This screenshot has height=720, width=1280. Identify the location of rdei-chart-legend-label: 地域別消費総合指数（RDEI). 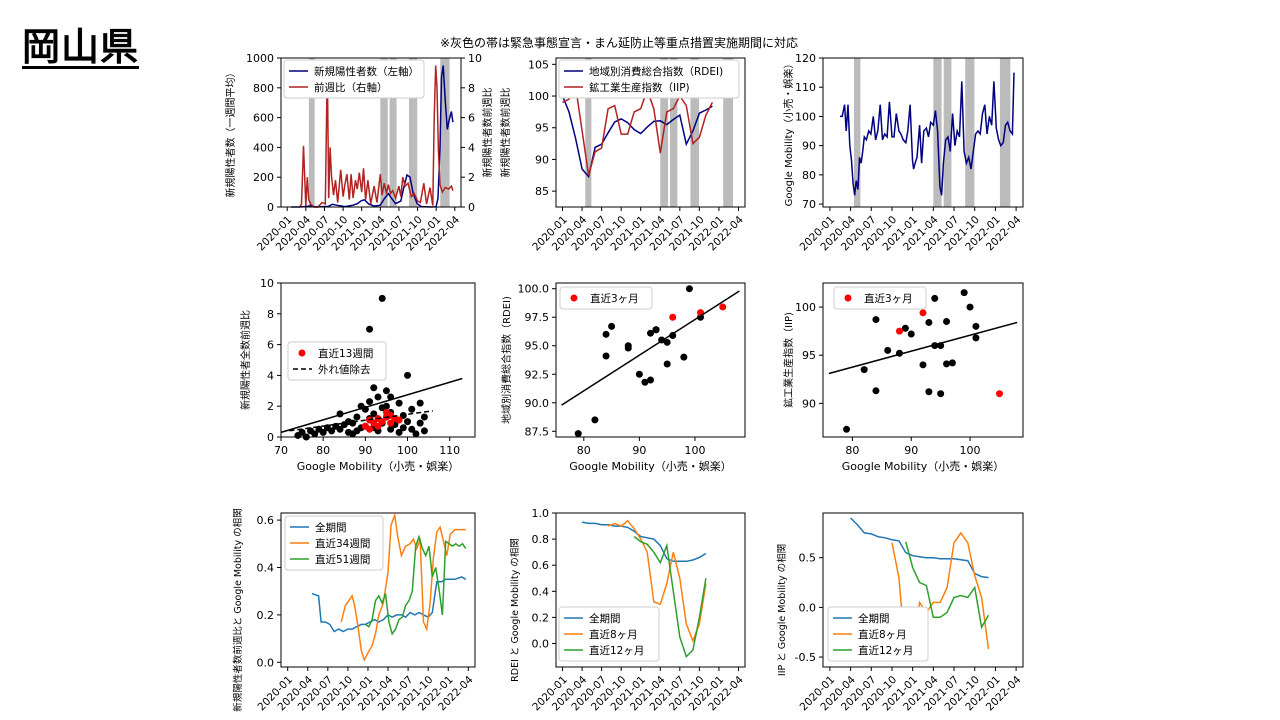
(656, 71).